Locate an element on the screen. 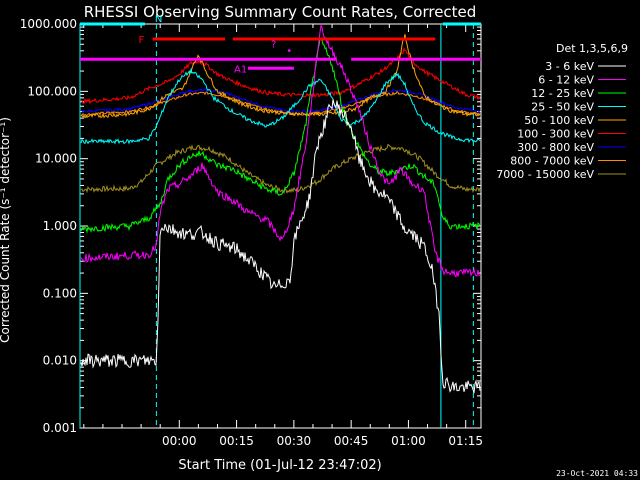  legend-label: 50 - 100 keV is located at coordinates (559, 120).